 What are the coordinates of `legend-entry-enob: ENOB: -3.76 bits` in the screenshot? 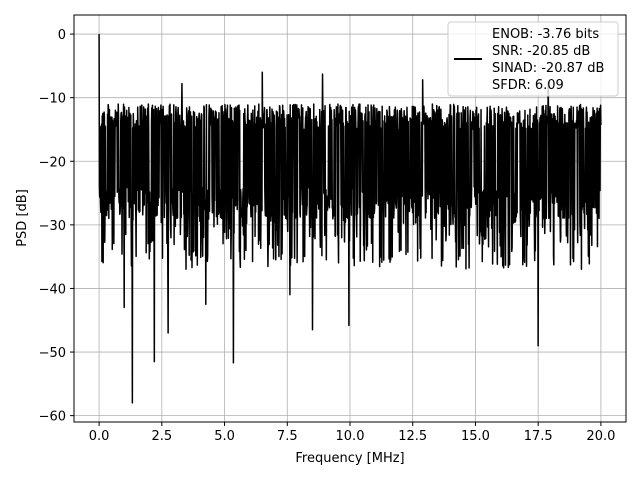 It's located at (545, 34).